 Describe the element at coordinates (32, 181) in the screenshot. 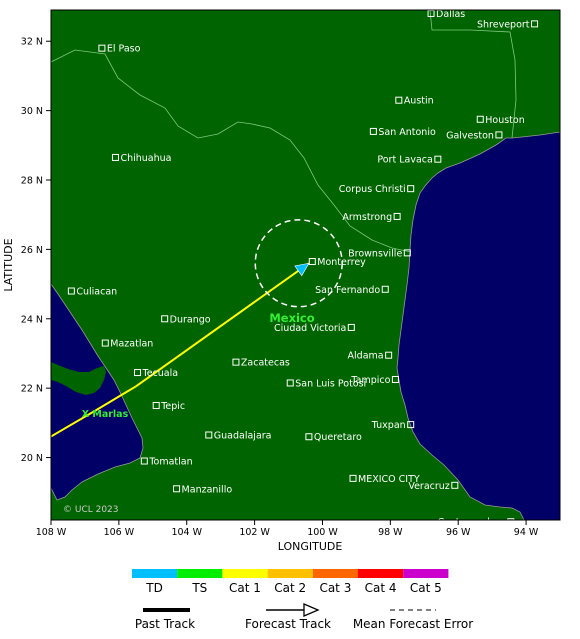

I see `lat-tick-label: 28 N` at that location.